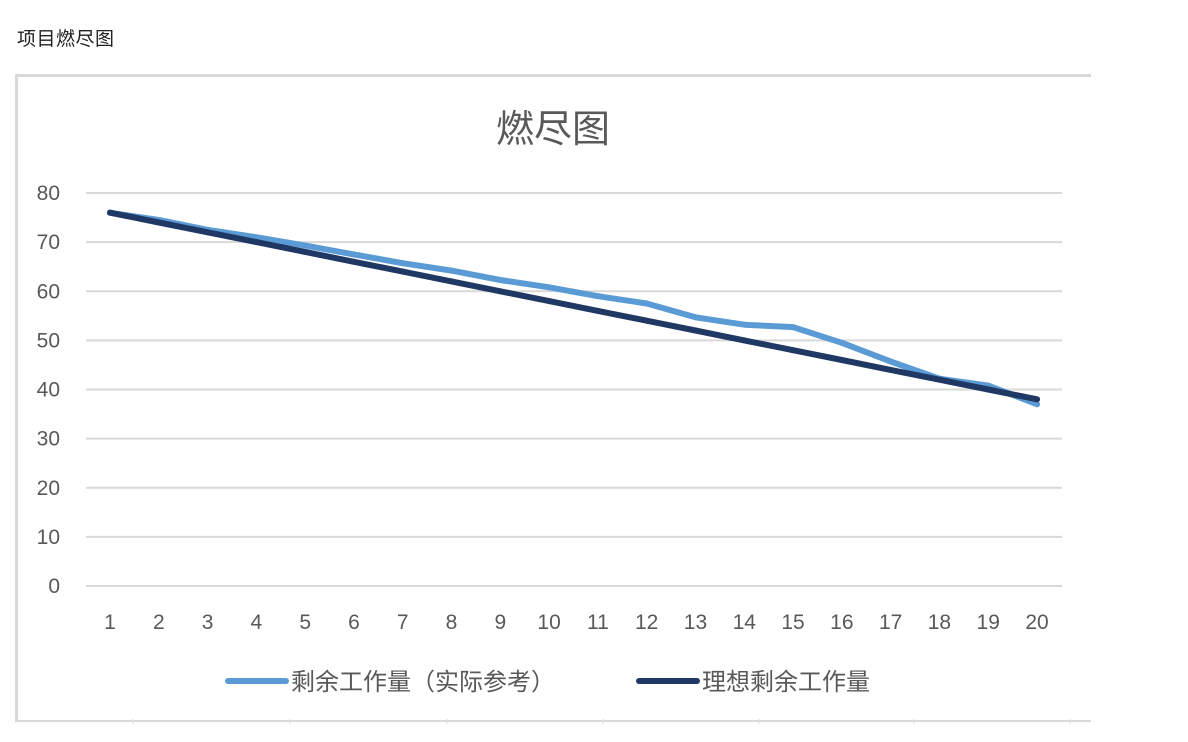 The width and height of the screenshot is (1188, 742). I want to click on legend-label-2: 理想剩余工作量, so click(786, 682).